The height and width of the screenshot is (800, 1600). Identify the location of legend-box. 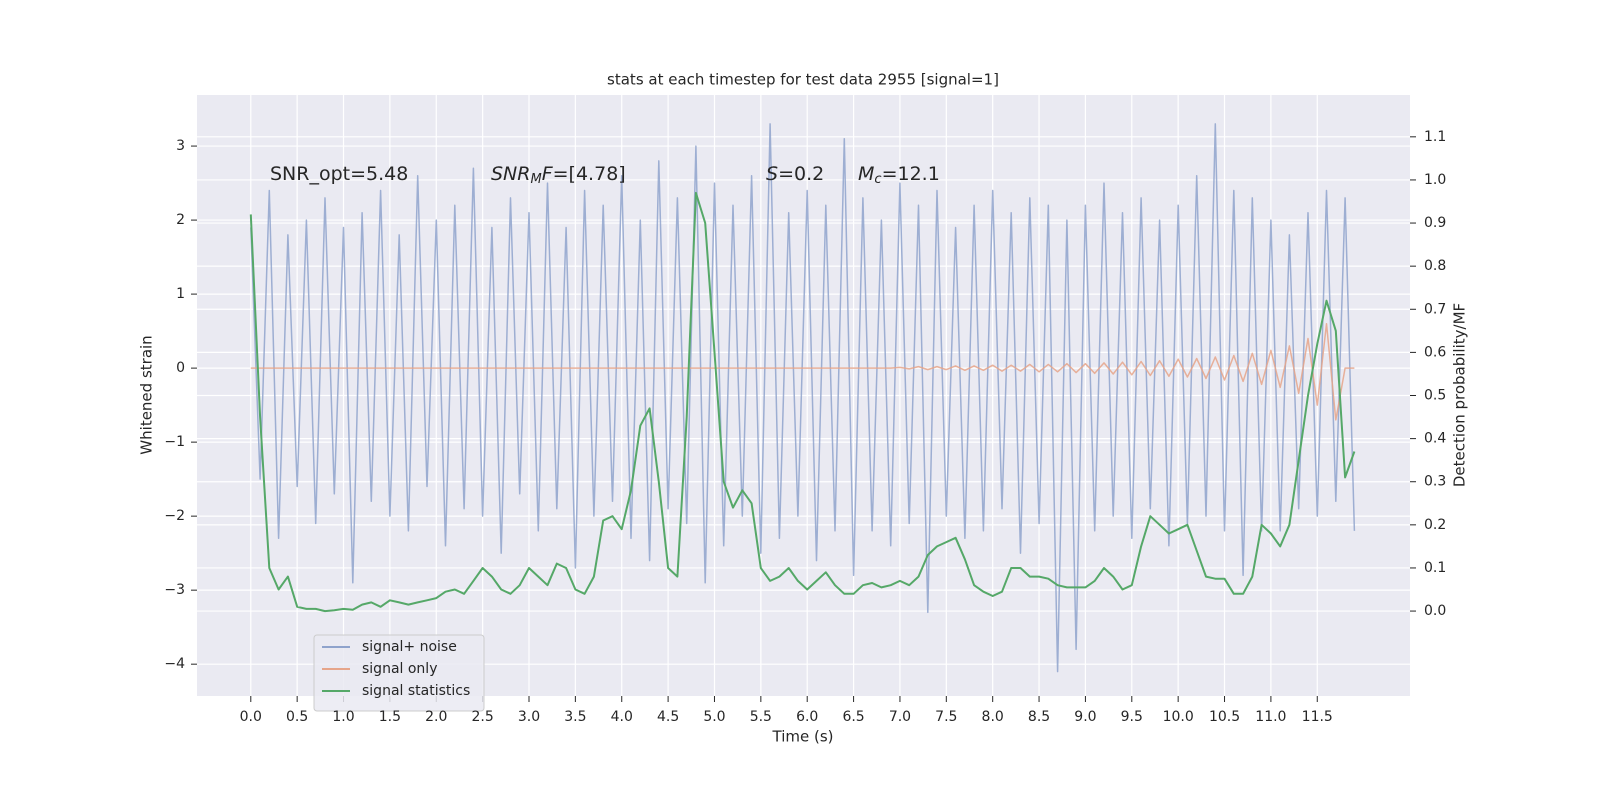
(399, 673).